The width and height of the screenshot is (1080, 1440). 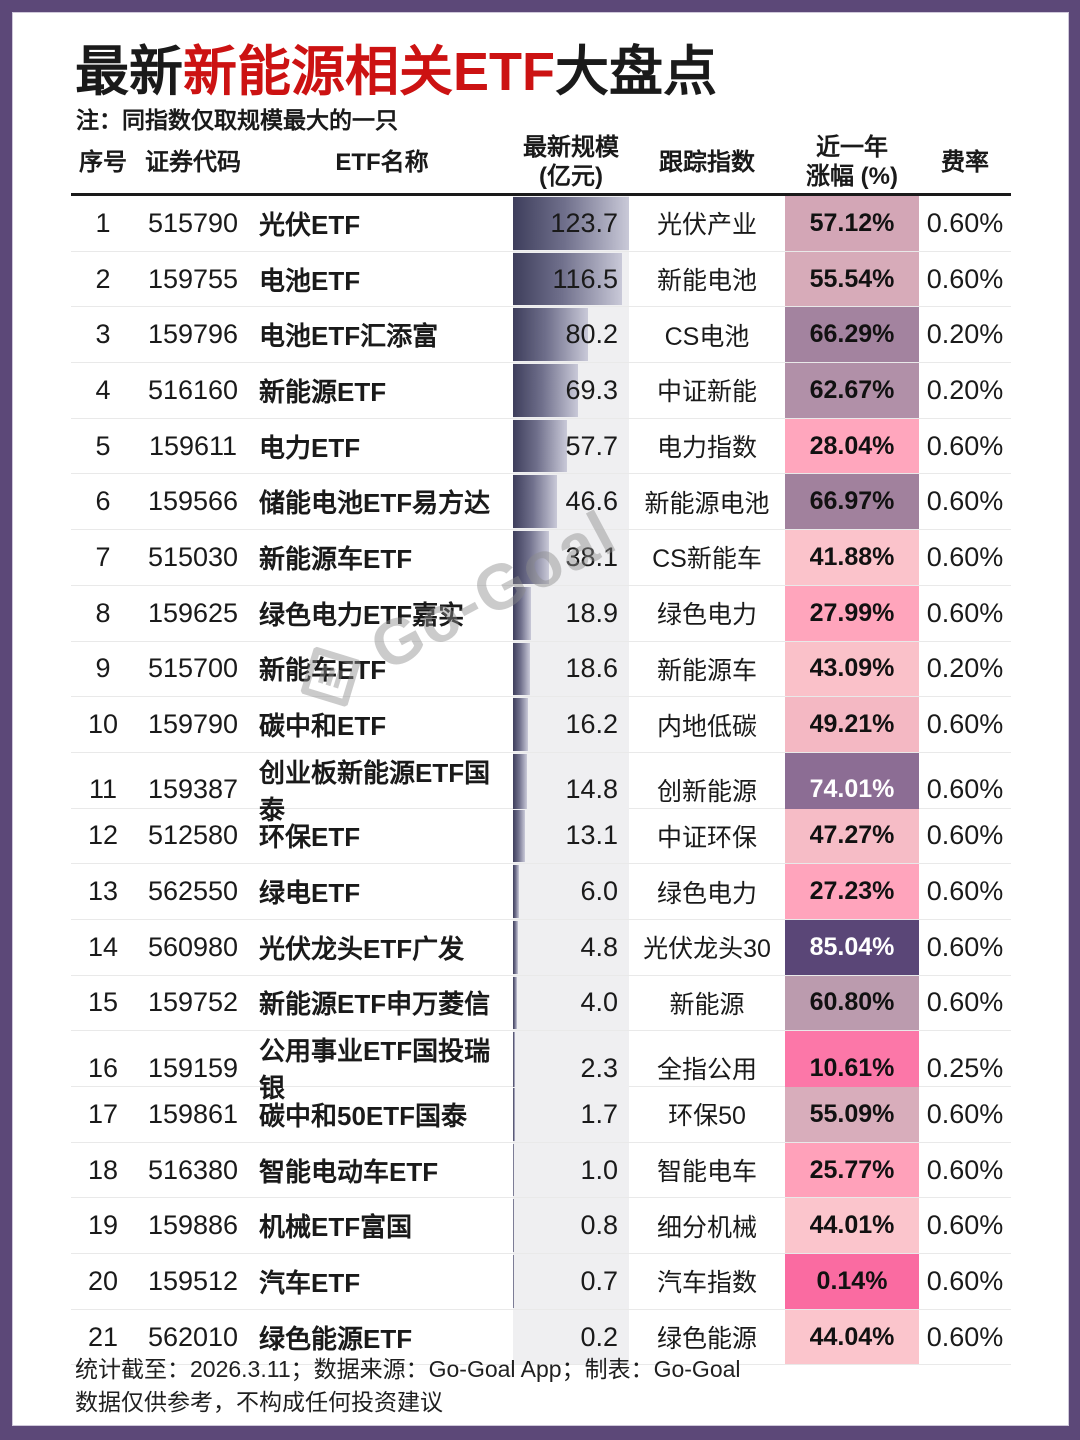 I want to click on scale-cell: 116.5, so click(x=571, y=279).